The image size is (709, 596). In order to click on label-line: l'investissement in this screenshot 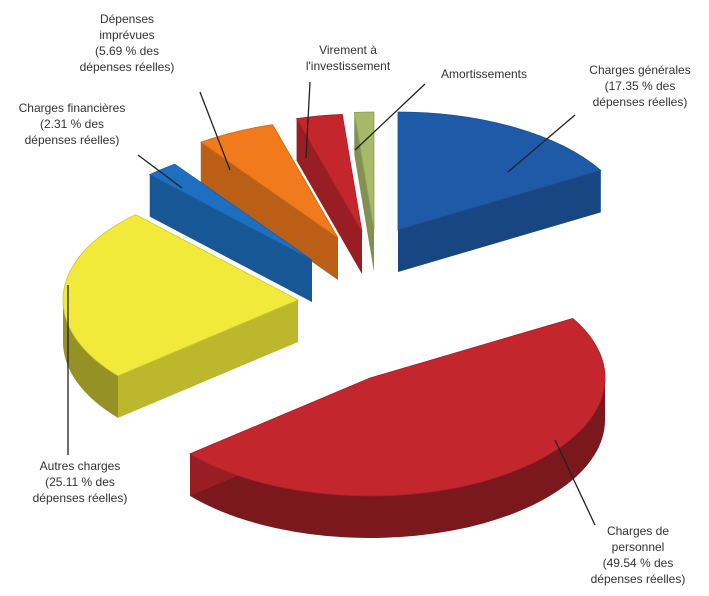, I will do `click(348, 66)`.